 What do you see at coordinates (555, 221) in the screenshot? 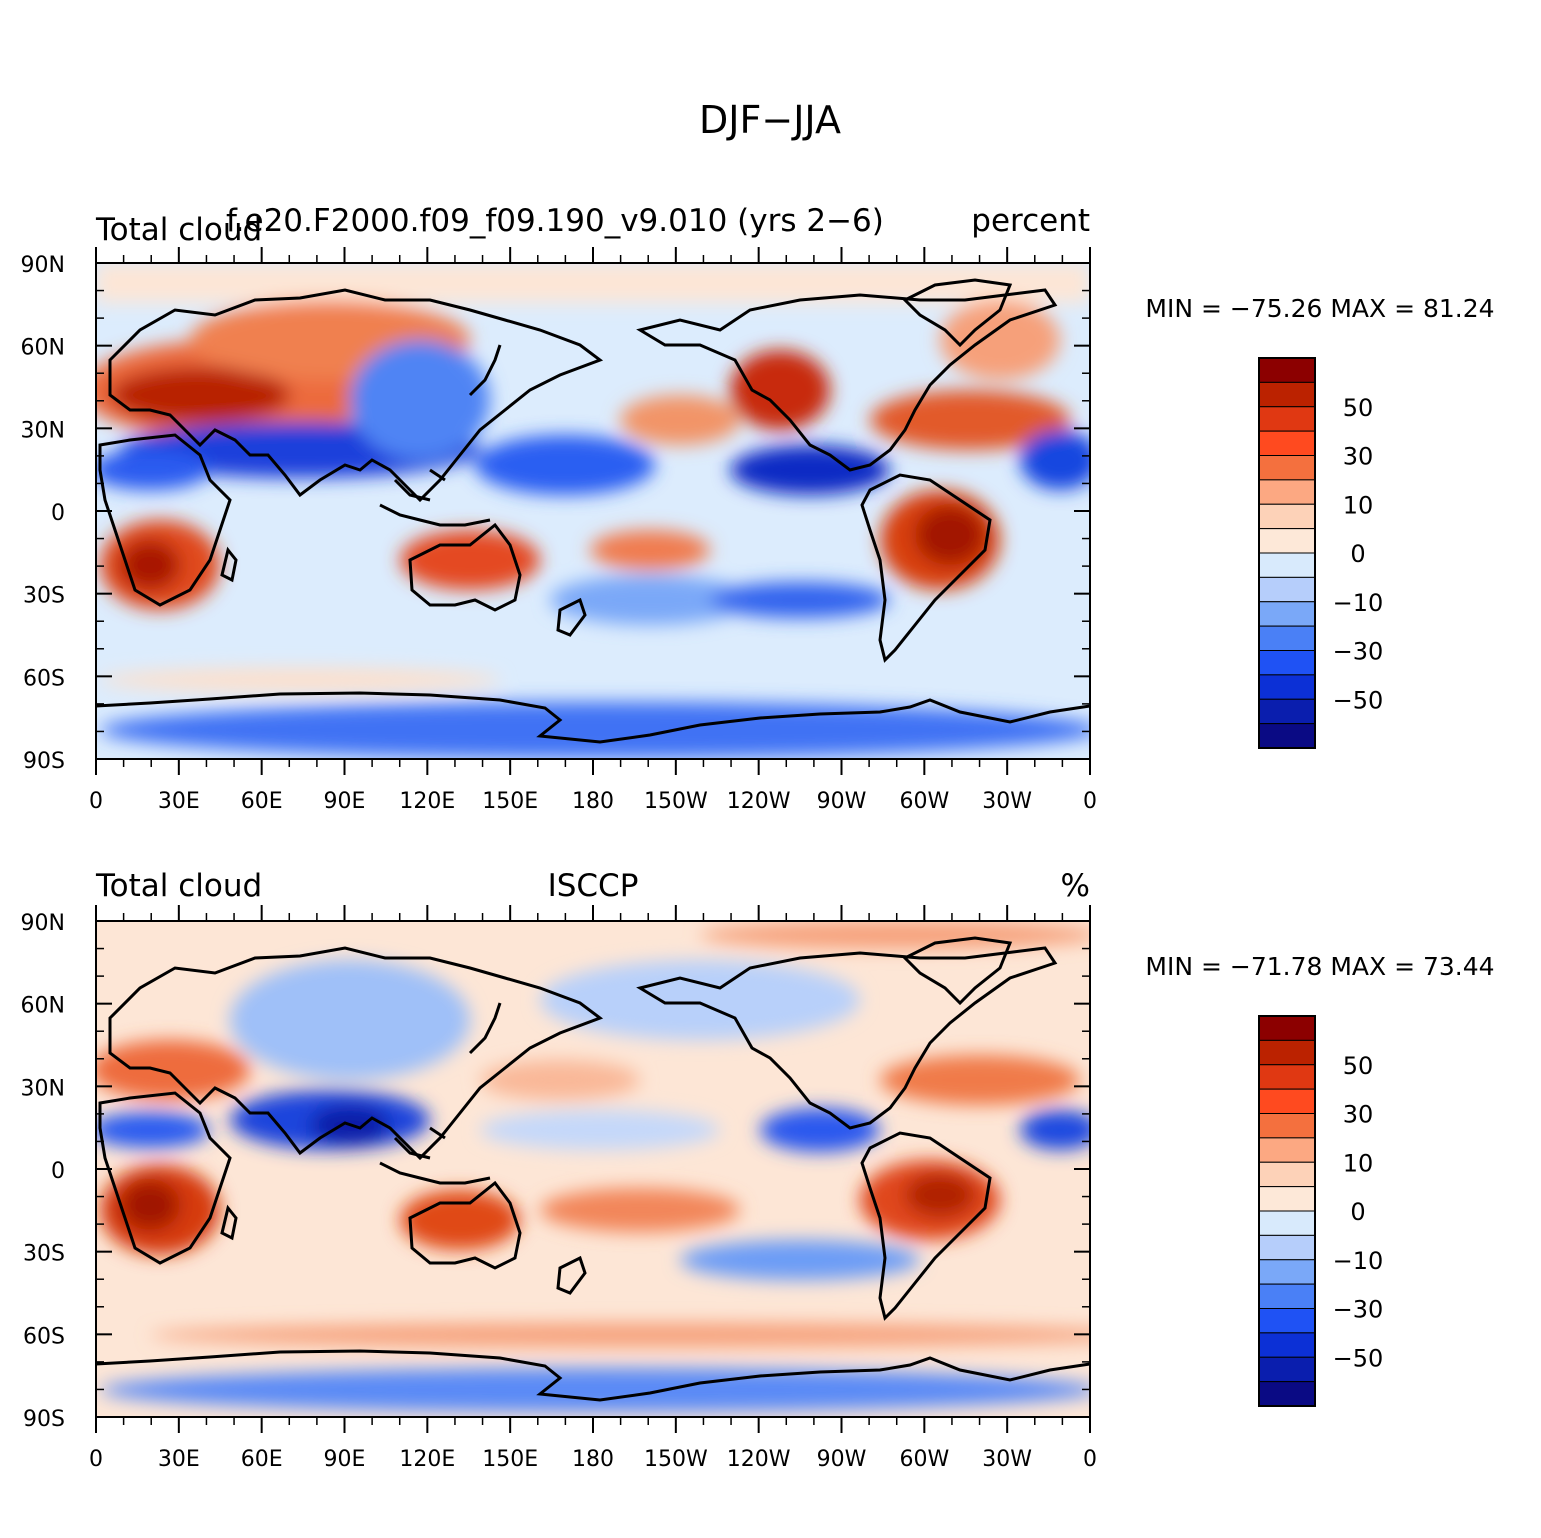
I see `panel-center-title: f.e20.F2000.f09_f09.190_v9.010 (yrs 2−6)` at bounding box center [555, 221].